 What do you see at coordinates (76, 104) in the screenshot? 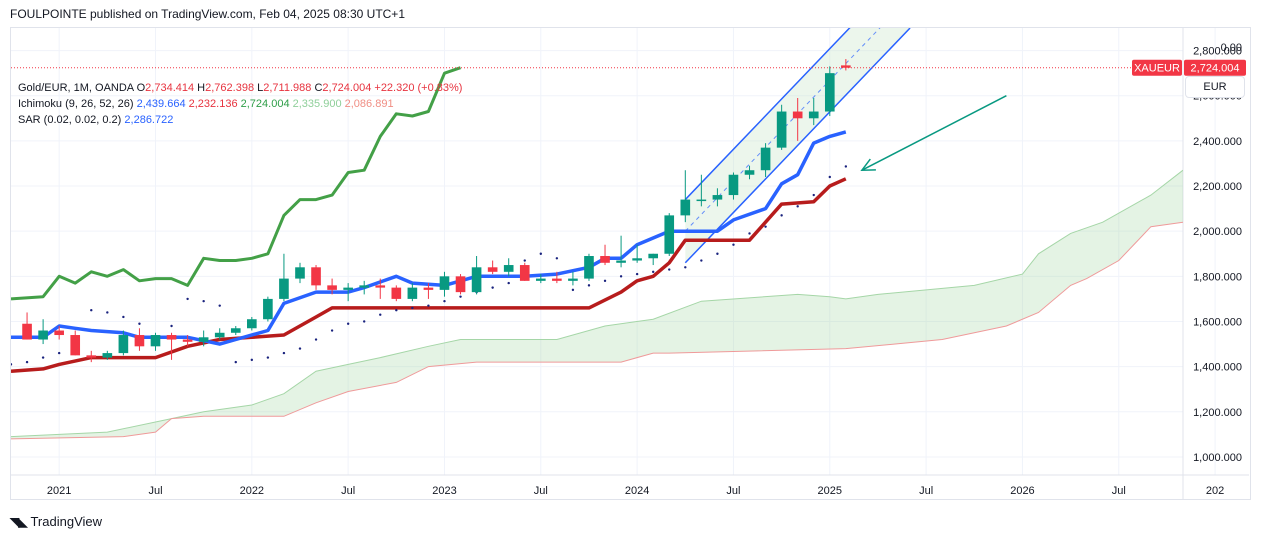
I see `legend-ichimoku-name: Ichimoku (9, 26, 52, 26)` at bounding box center [76, 104].